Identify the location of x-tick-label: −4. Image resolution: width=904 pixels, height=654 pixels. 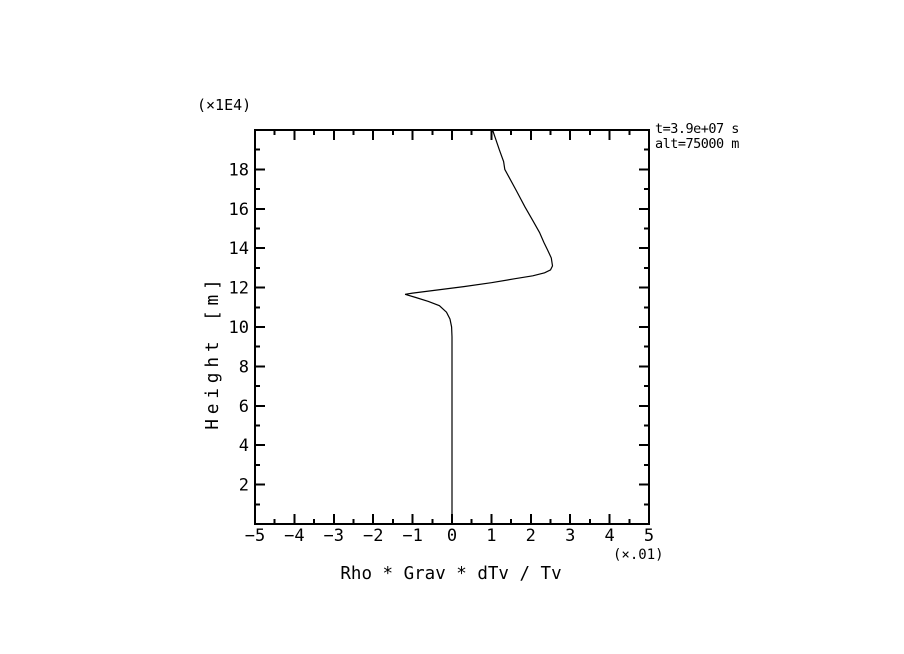
(294, 536).